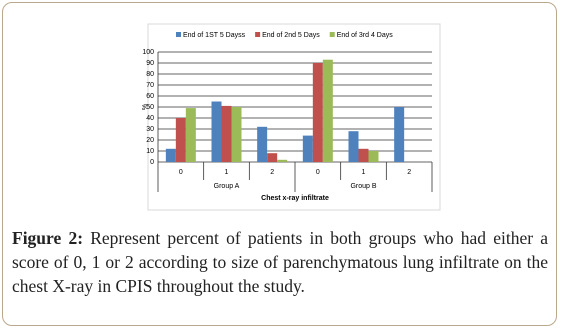 The width and height of the screenshot is (561, 330). I want to click on caption-label: Figure 2:, so click(48, 238).